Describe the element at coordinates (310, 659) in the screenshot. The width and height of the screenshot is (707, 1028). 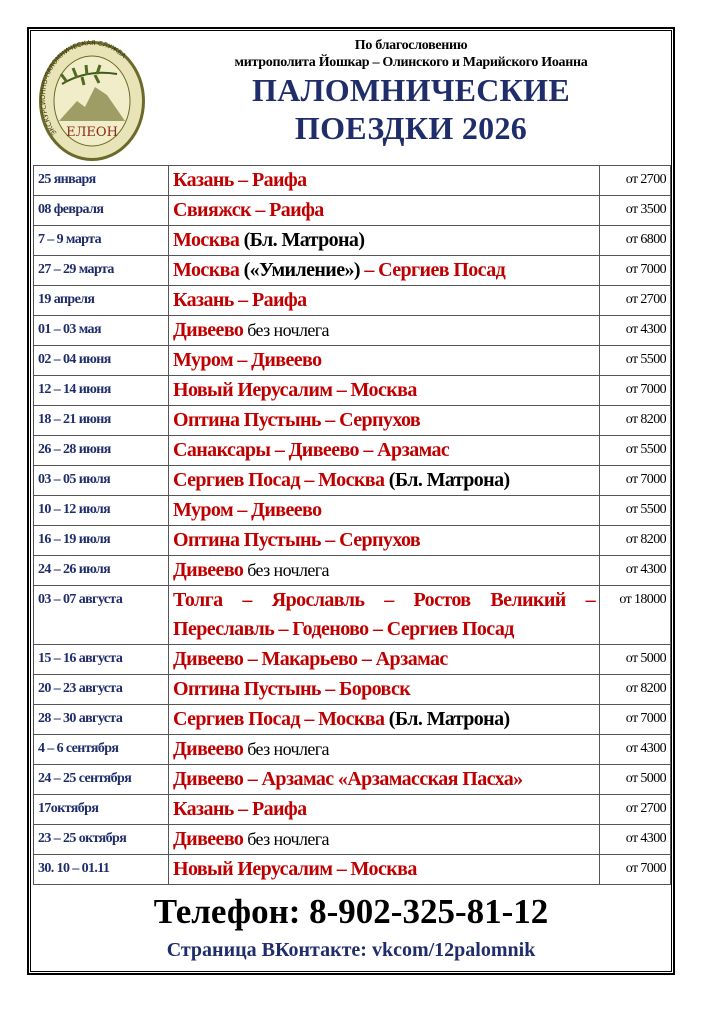
I see `route-segment: Дивеево – Макарьево – Арзамас` at that location.